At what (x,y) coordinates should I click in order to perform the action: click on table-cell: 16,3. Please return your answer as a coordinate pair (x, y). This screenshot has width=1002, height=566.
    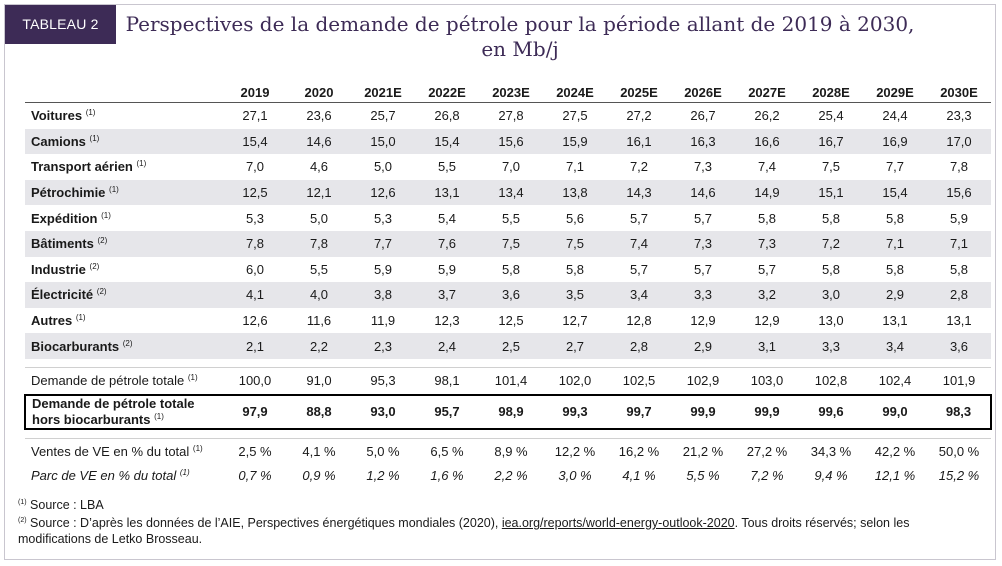
    Looking at the image, I should click on (703, 141).